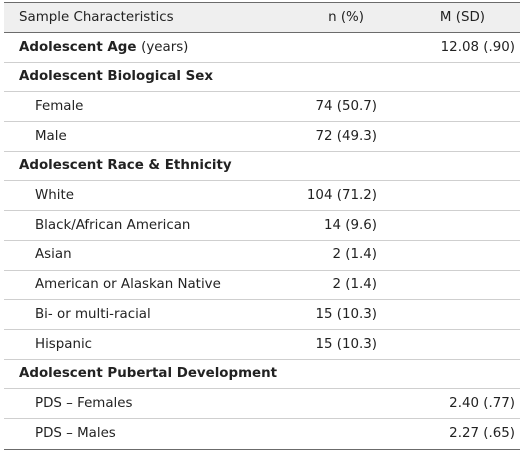  Describe the element at coordinates (78, 47) in the screenshot. I see `age-label: Adolescent Age` at that location.